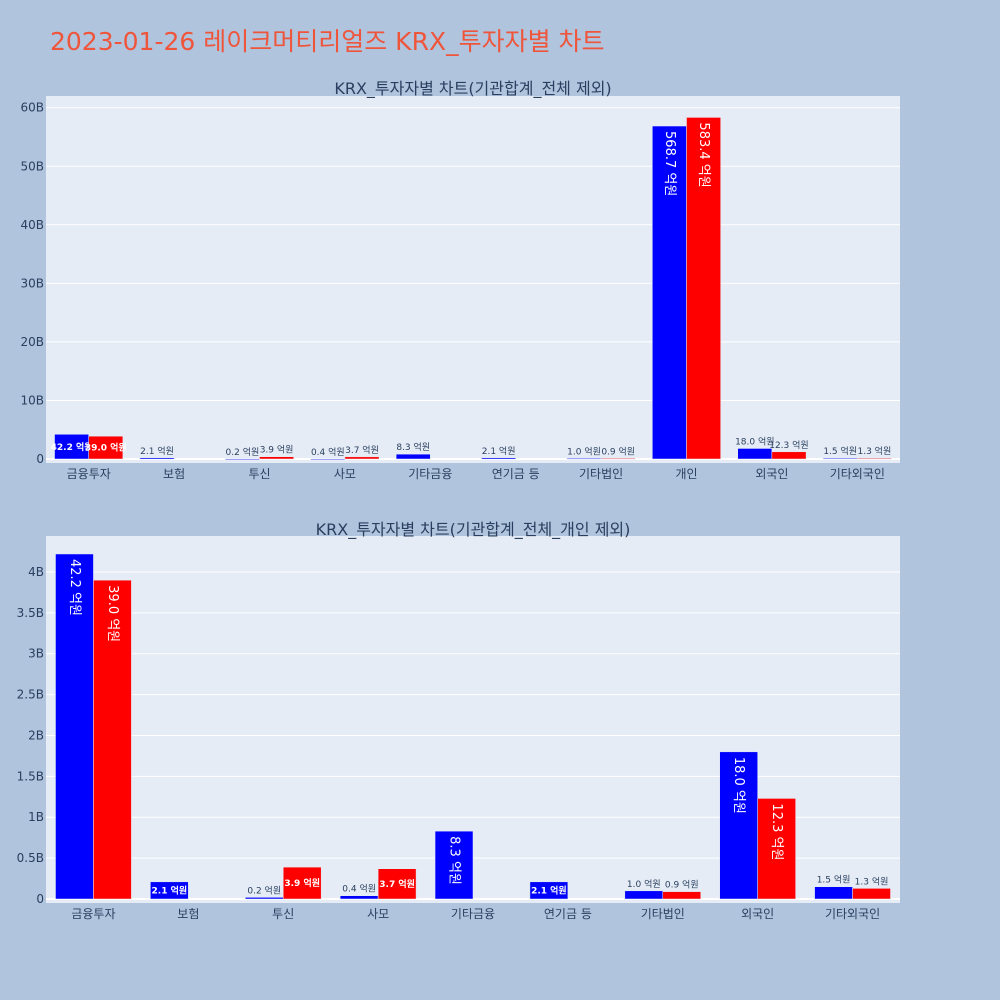 This screenshot has width=1000, height=1000. I want to click on y-tick-label: 1B, so click(36, 817).